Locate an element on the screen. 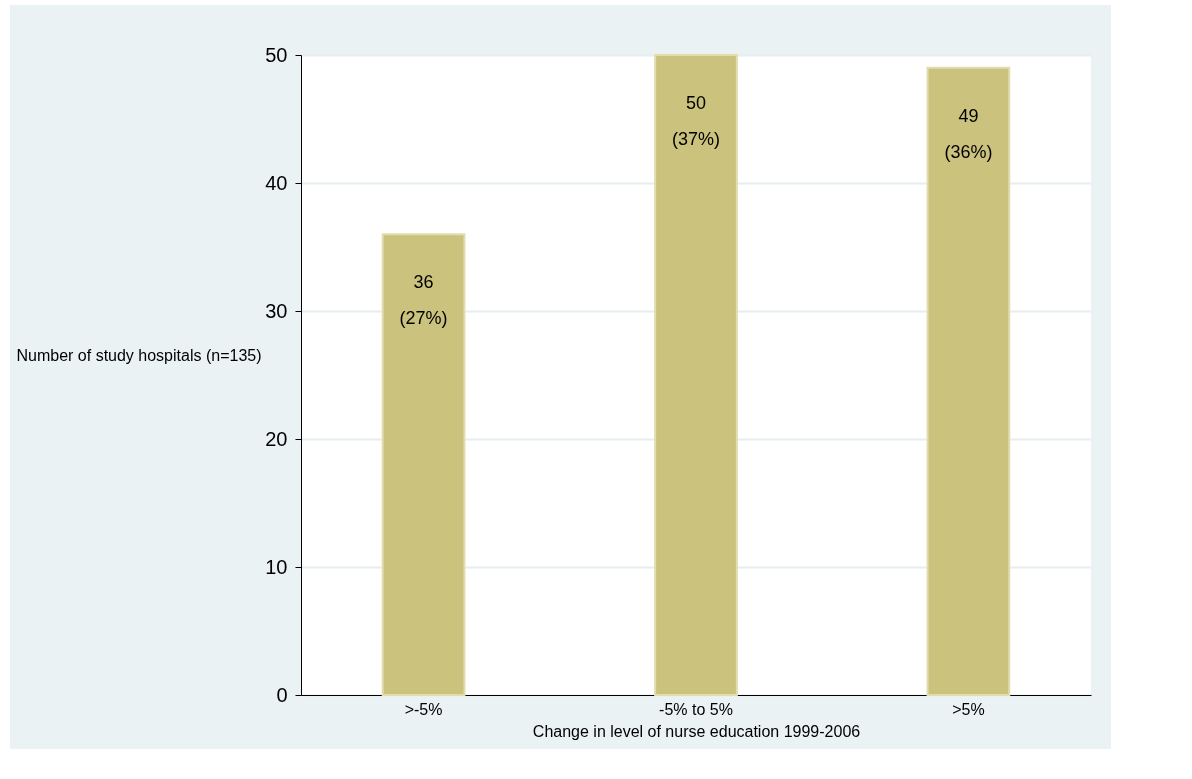 This screenshot has height=779, width=1192. data-label: 36 (27%) is located at coordinates (423, 300).